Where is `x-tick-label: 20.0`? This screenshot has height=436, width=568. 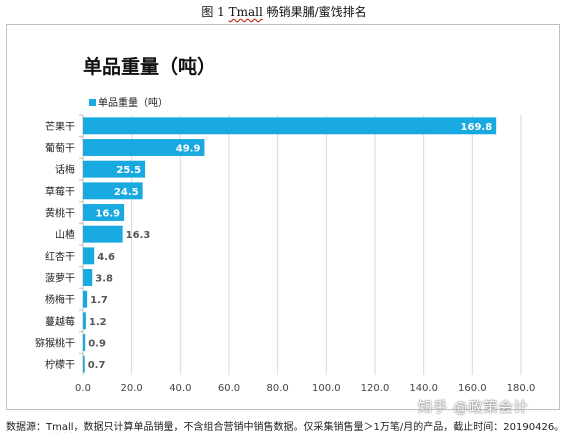
x-tick-label: 20.0 is located at coordinates (132, 388).